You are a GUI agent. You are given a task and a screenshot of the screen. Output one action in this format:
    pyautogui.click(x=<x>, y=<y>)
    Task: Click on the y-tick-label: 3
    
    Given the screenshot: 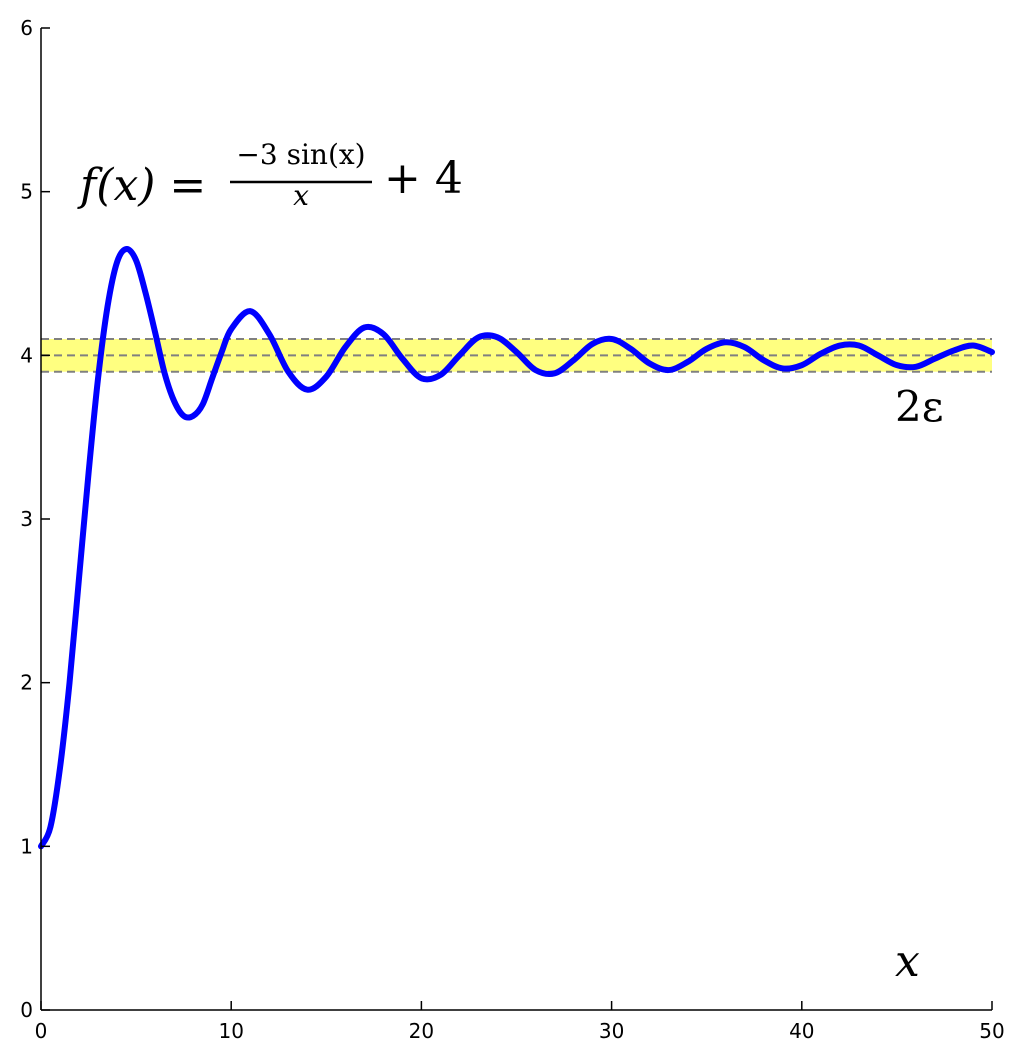 What is the action you would take?
    pyautogui.click(x=26, y=519)
    